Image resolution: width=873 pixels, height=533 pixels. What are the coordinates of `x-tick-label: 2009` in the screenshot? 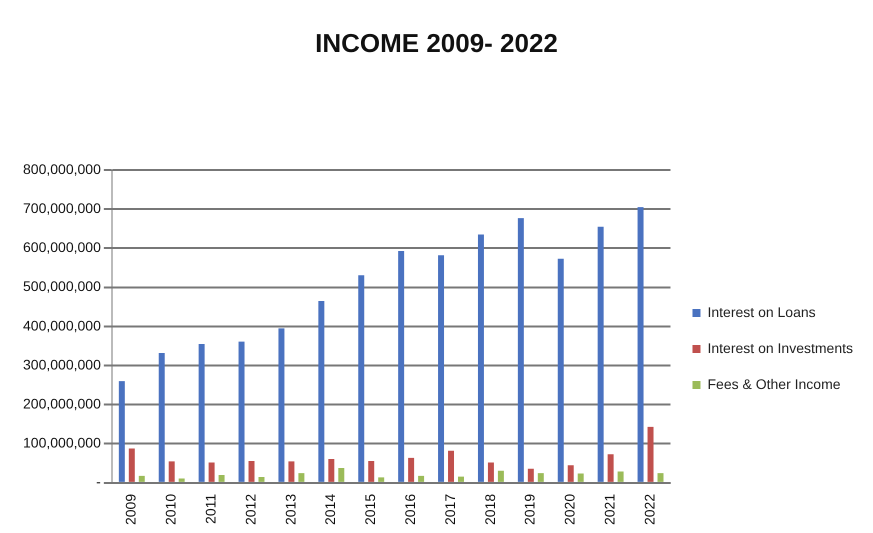 It's located at (130, 510).